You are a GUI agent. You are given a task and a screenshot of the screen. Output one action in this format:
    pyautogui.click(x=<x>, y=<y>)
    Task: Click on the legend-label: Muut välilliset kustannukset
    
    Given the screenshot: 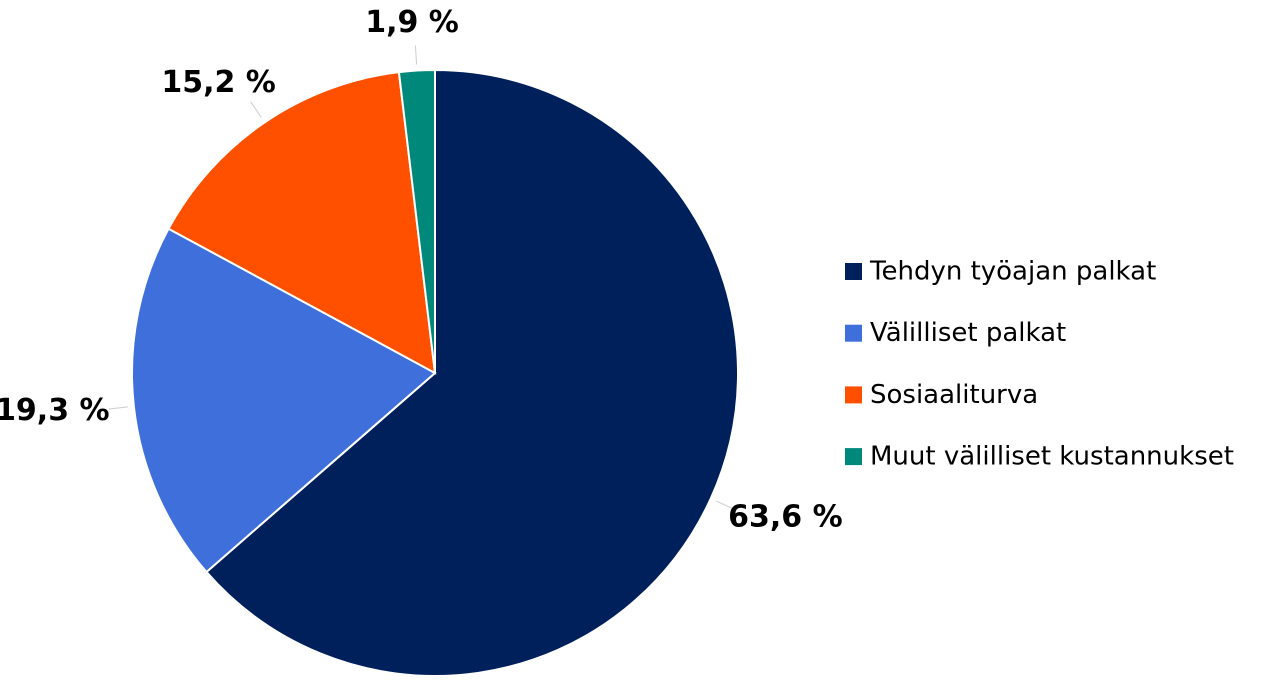 What is the action you would take?
    pyautogui.click(x=1052, y=457)
    